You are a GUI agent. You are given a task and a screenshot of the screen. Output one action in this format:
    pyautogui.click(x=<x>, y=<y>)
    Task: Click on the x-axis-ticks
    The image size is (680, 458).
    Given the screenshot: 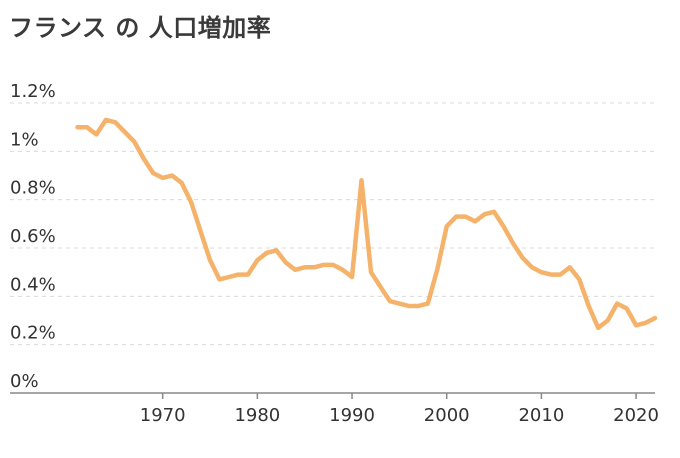 What is the action you would take?
    pyautogui.click(x=399, y=396)
    